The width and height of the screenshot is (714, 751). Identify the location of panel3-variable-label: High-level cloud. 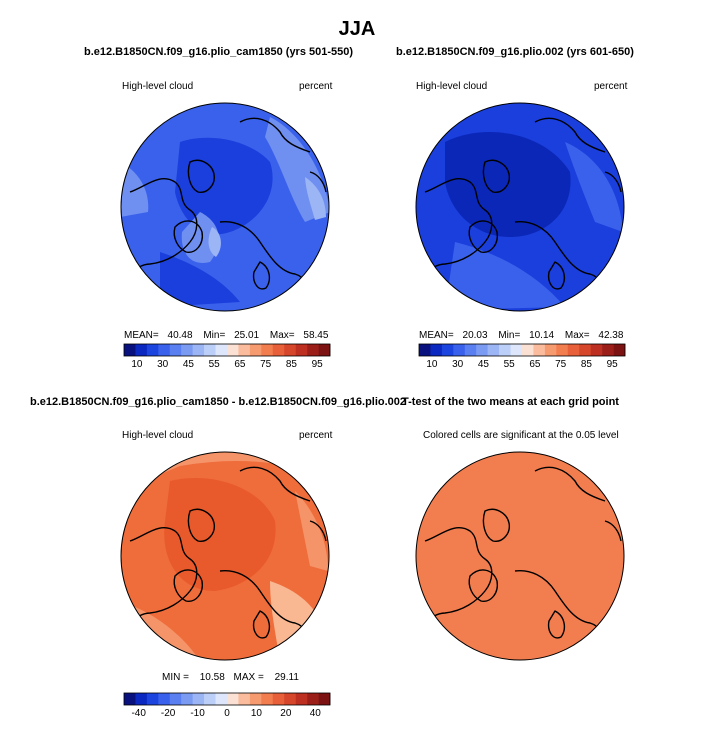
(158, 435).